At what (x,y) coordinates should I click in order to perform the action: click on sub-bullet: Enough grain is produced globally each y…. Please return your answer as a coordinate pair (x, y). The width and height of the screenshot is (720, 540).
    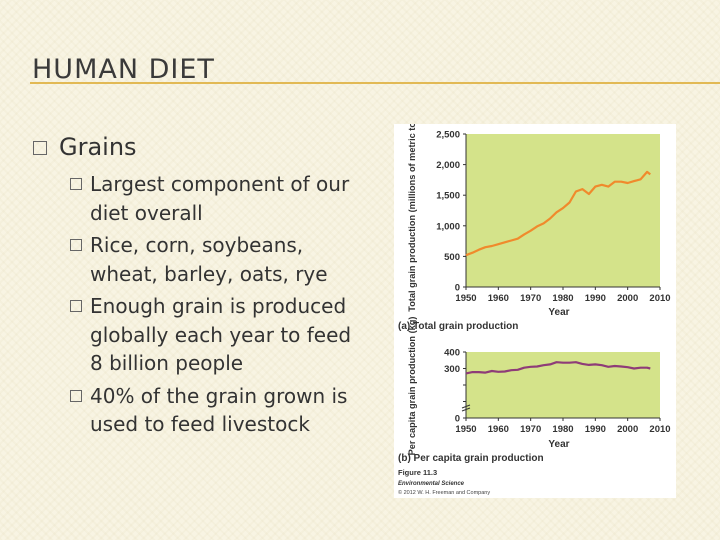
    Looking at the image, I should click on (215, 335).